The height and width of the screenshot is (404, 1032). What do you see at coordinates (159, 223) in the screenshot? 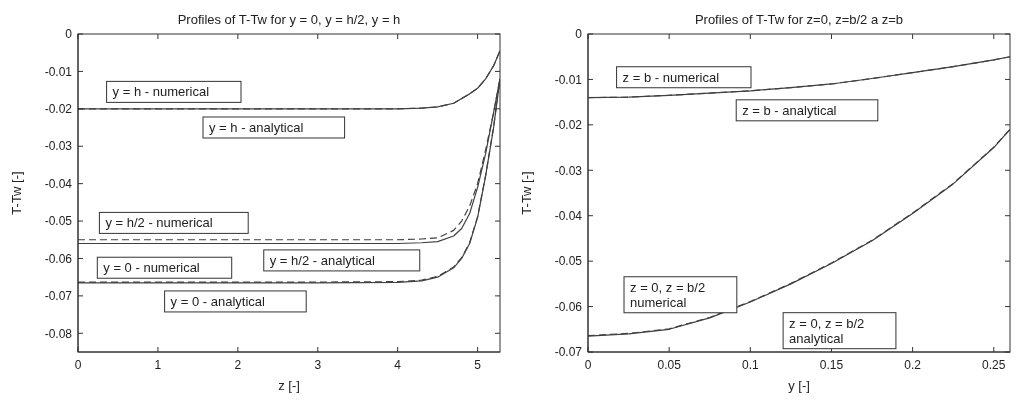
I see `annotation: y = h/2 - numerical` at bounding box center [159, 223].